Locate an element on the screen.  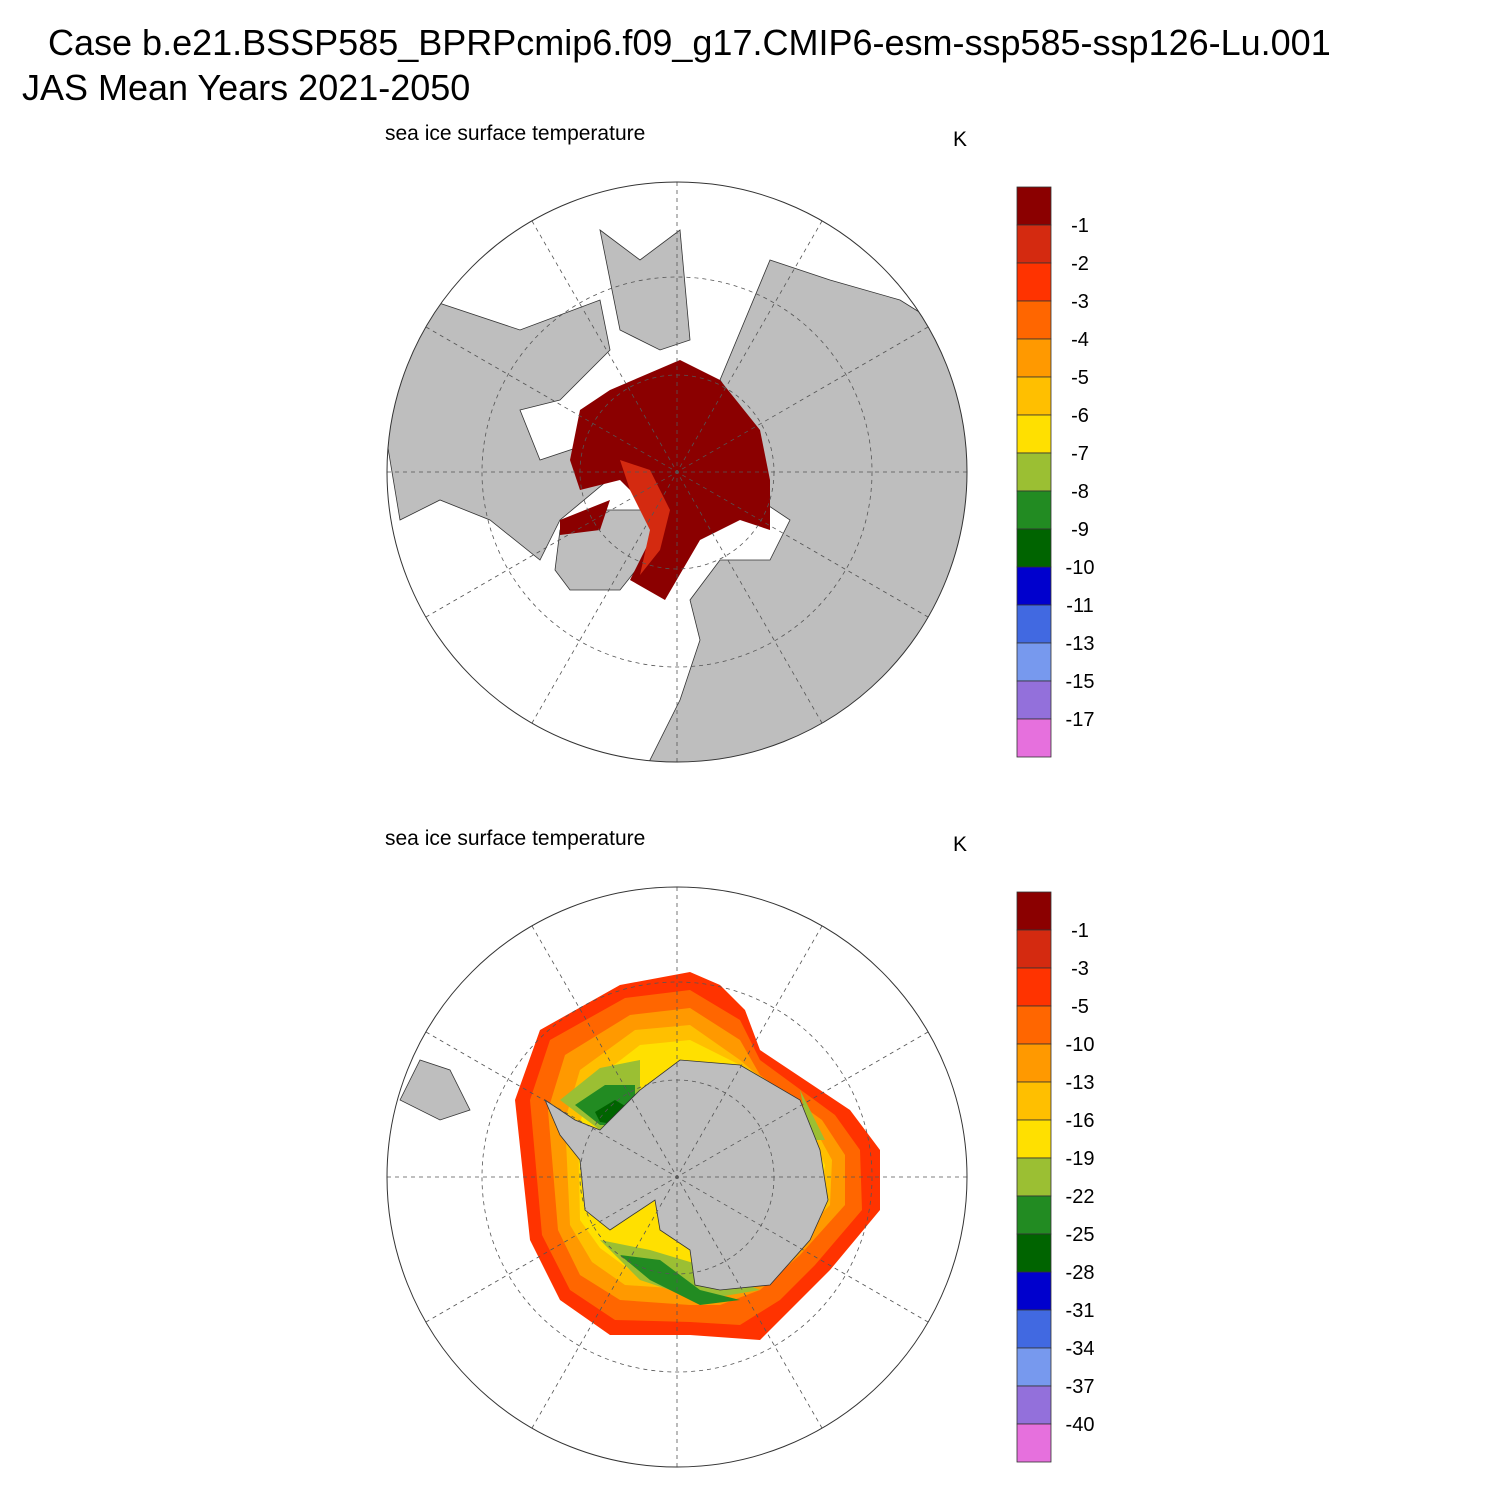
colorbar-label: -2 is located at coordinates (1080, 264).